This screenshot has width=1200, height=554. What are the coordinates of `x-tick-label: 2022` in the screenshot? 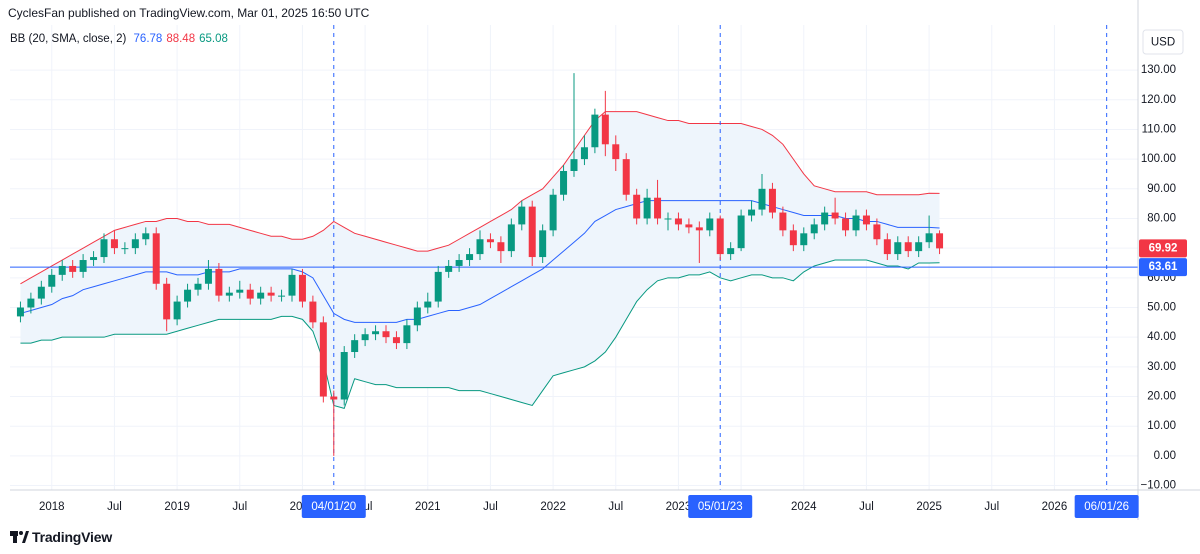 It's located at (553, 507).